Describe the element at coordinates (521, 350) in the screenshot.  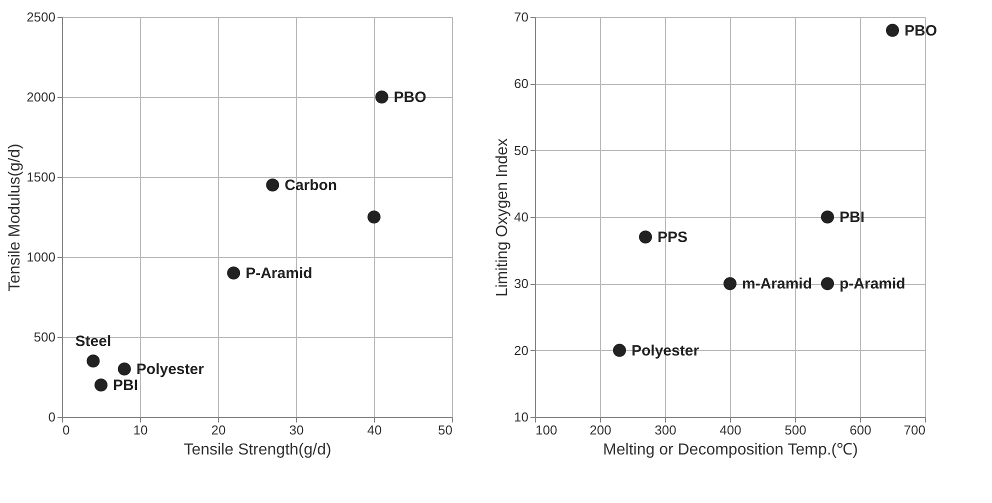
I see `y-tick-label: 20` at that location.